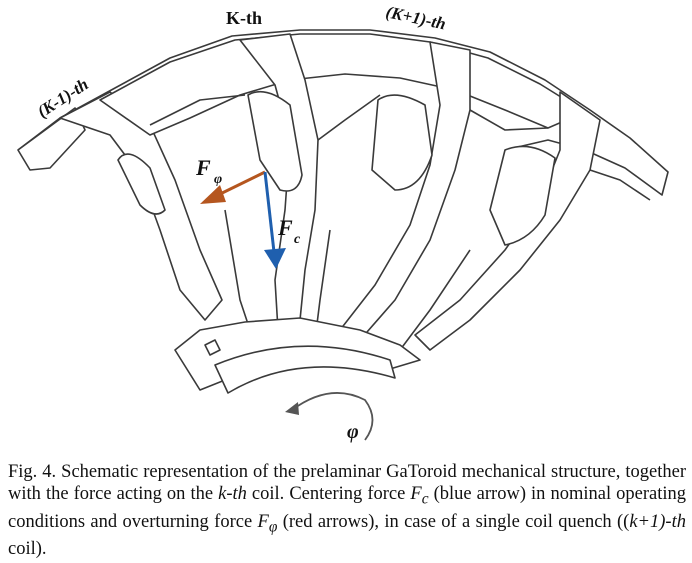 Image resolution: width=692 pixels, height=563 pixels. What do you see at coordinates (218, 179) in the screenshot?
I see `label-force-phi-sub: φ` at bounding box center [218, 179].